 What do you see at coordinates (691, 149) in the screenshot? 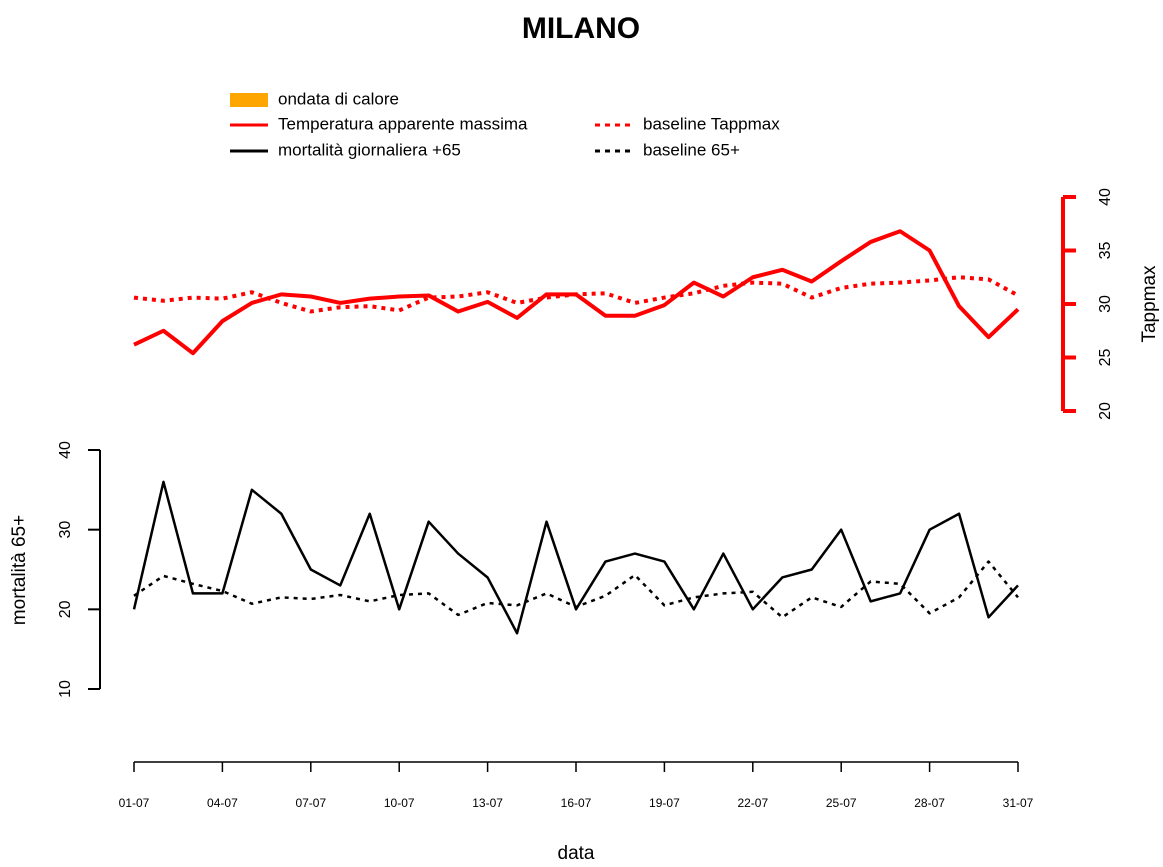
I see `legend-label: baseline 65+` at bounding box center [691, 149].